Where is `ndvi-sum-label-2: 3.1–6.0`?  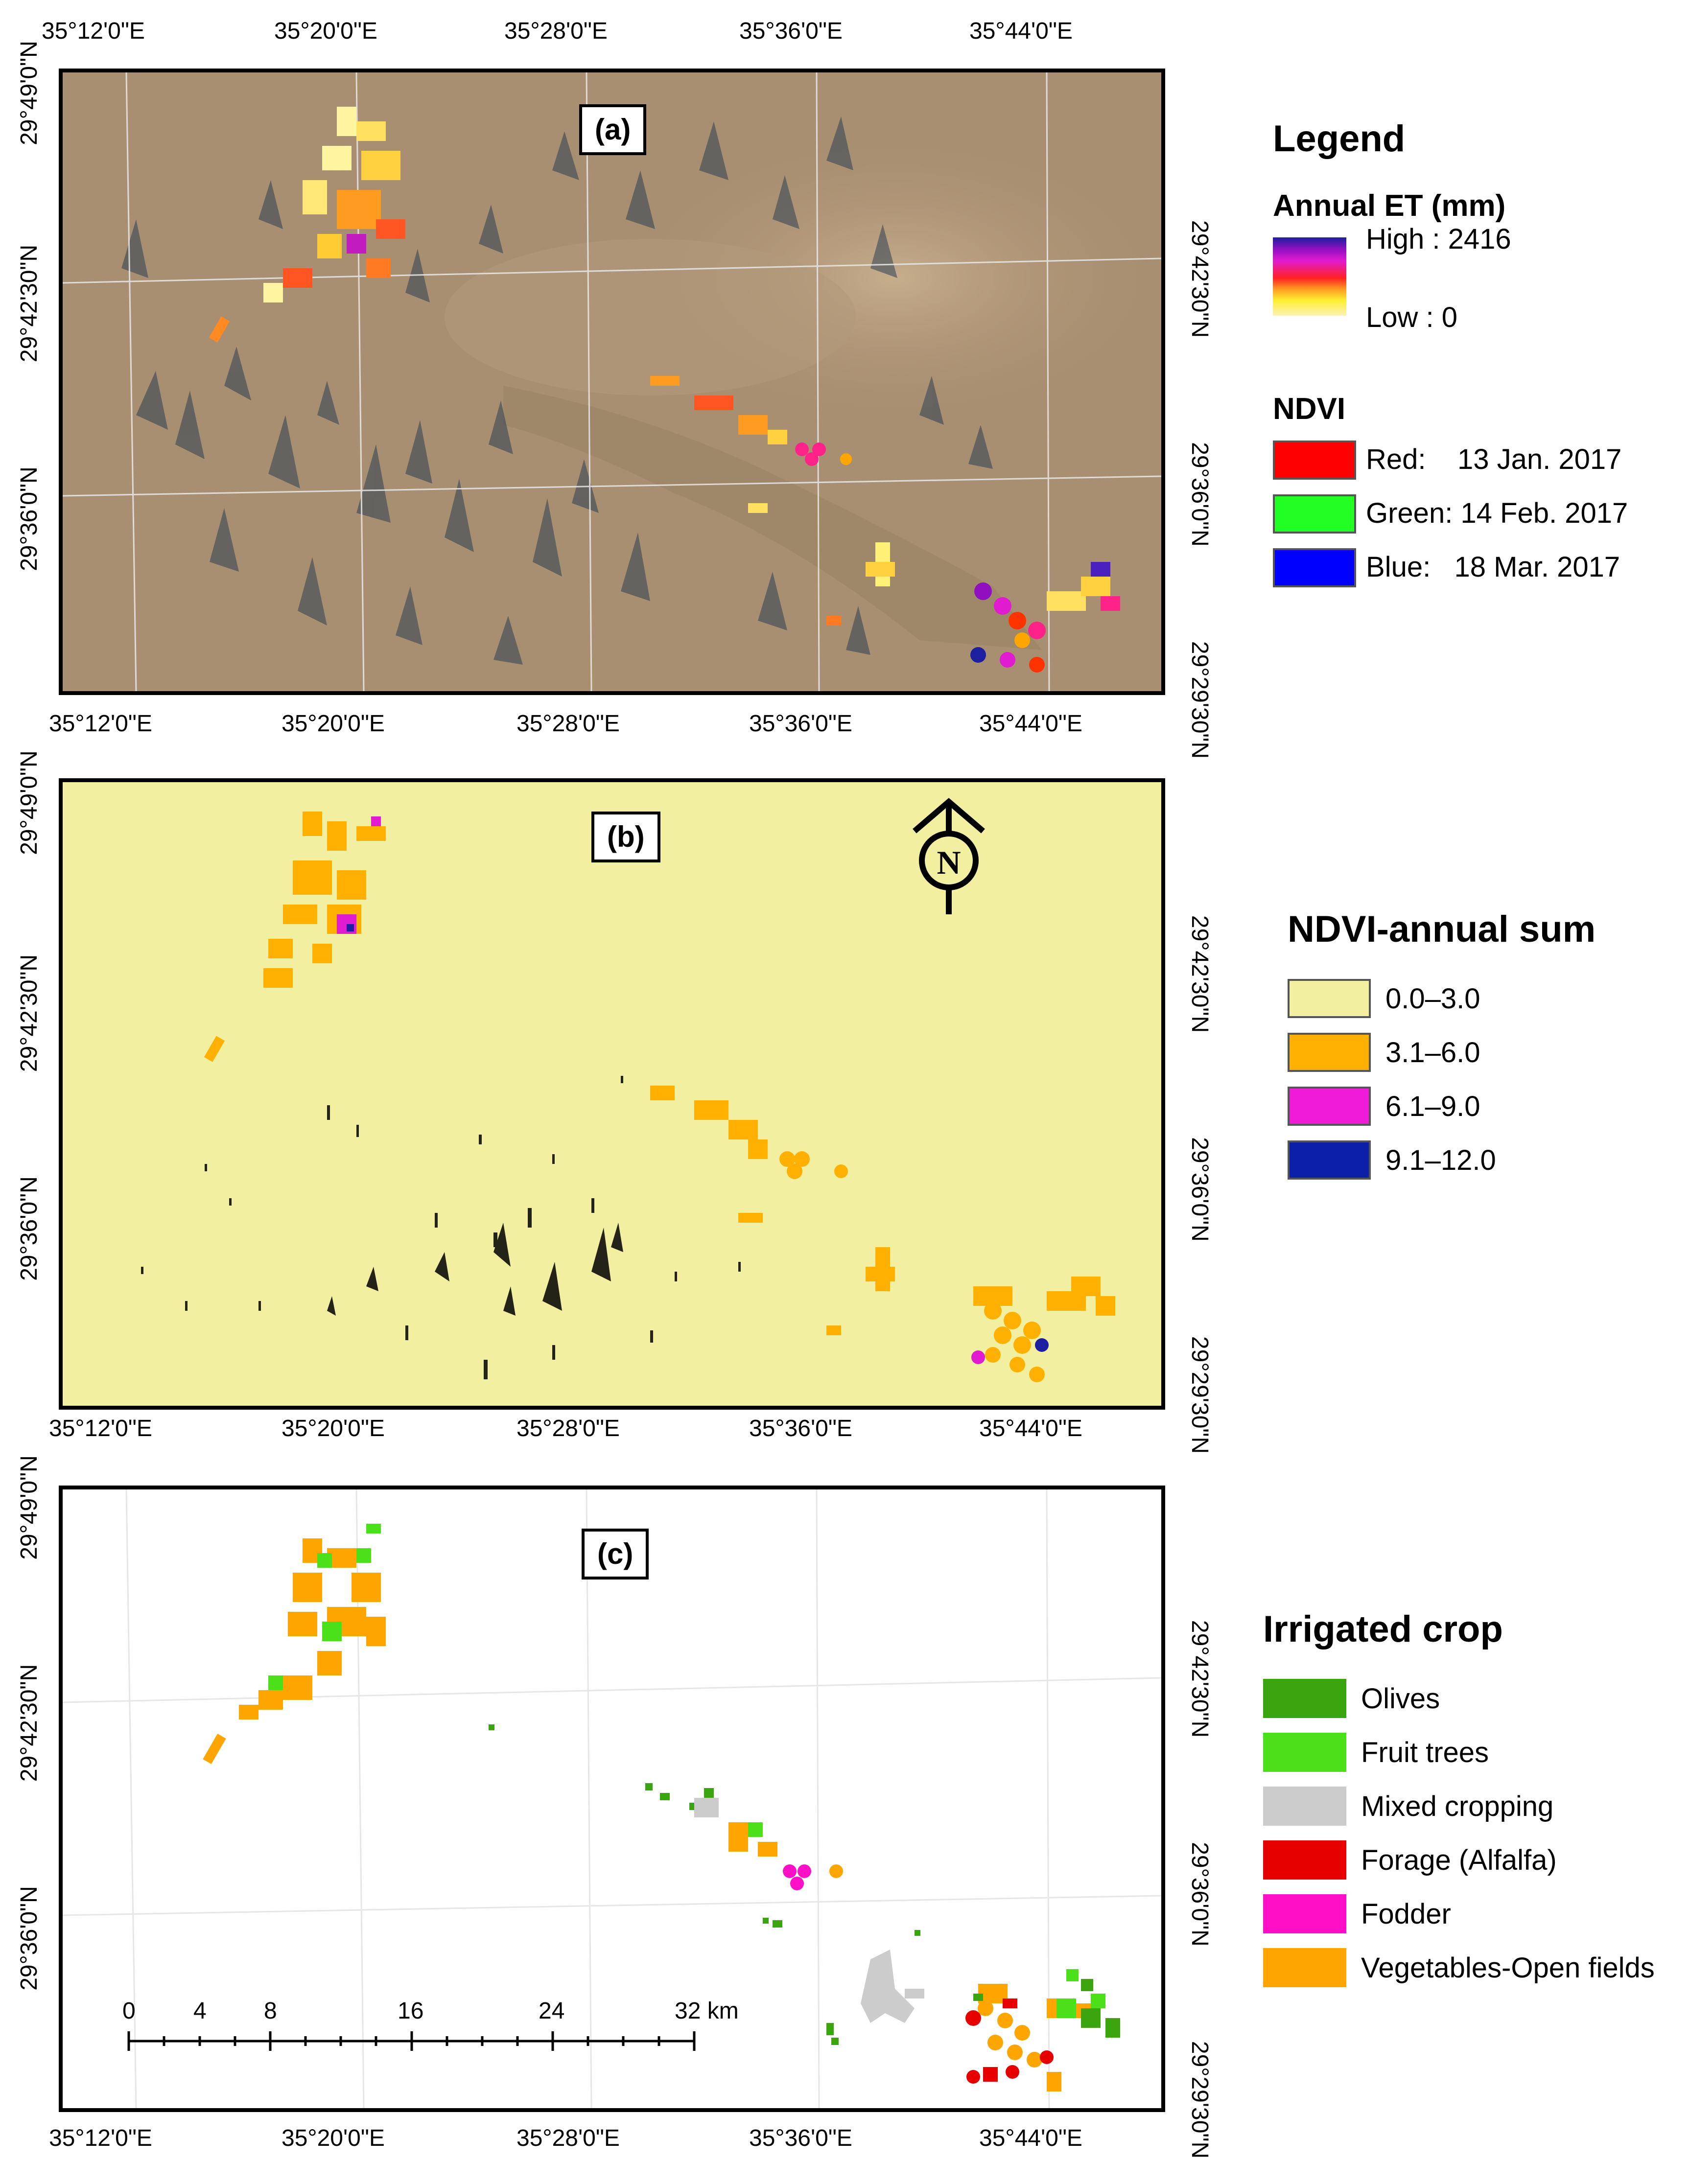 ndvi-sum-label-2: 3.1–6.0 is located at coordinates (1432, 1053).